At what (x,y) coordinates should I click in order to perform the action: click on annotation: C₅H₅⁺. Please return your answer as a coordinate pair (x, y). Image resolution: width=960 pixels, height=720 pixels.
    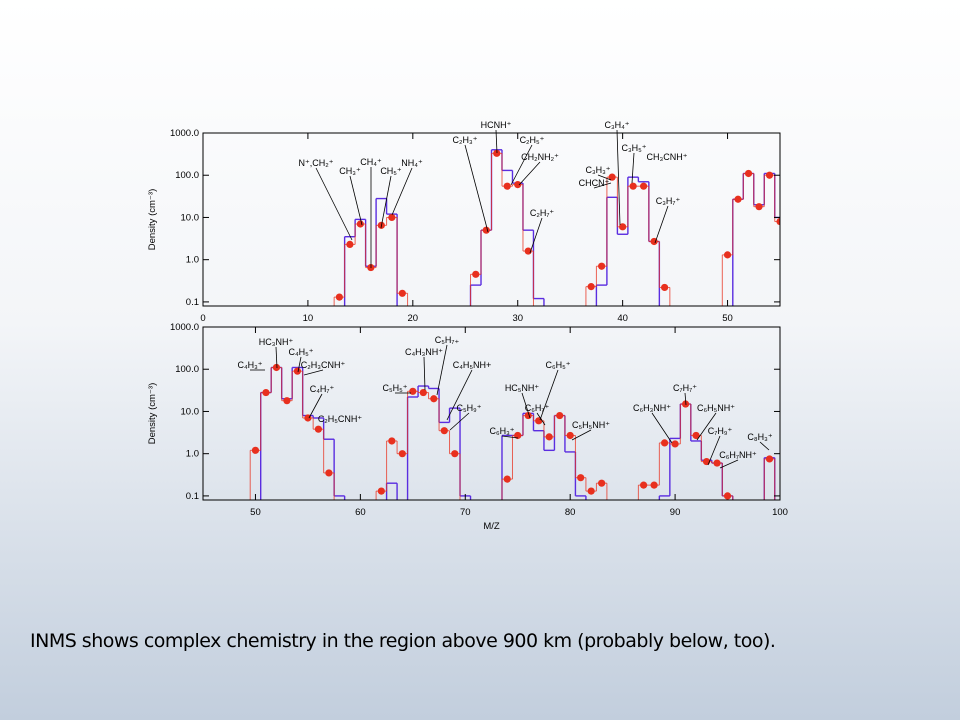
    Looking at the image, I should click on (394, 388).